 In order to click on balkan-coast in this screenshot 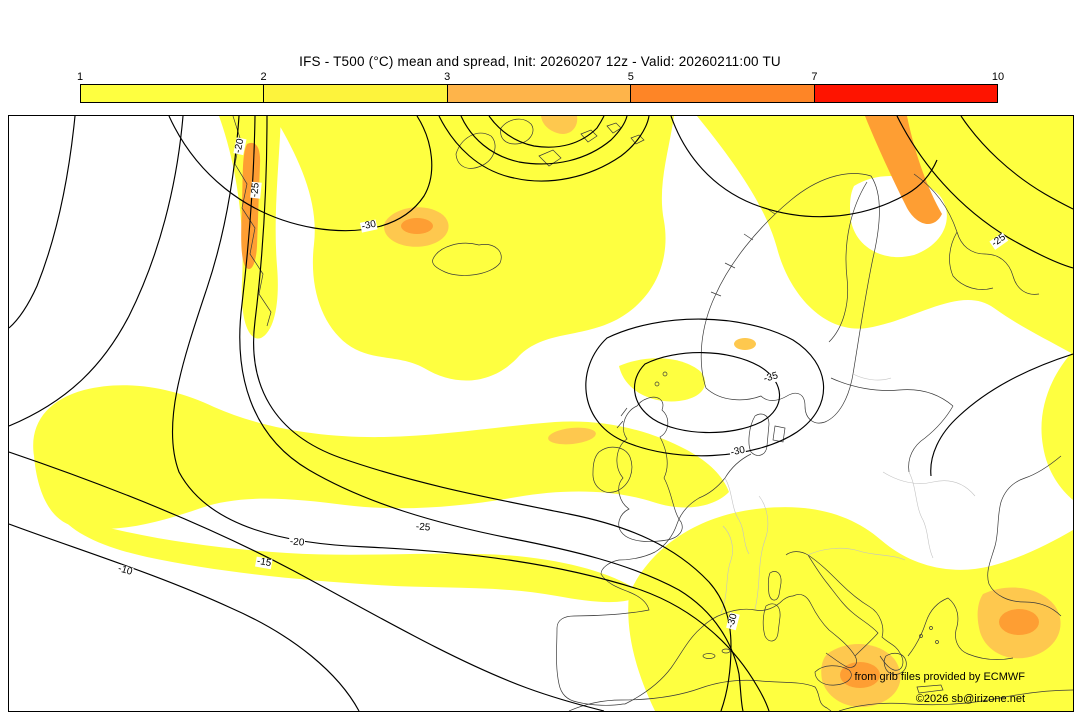, I will do `click(855, 612)`.